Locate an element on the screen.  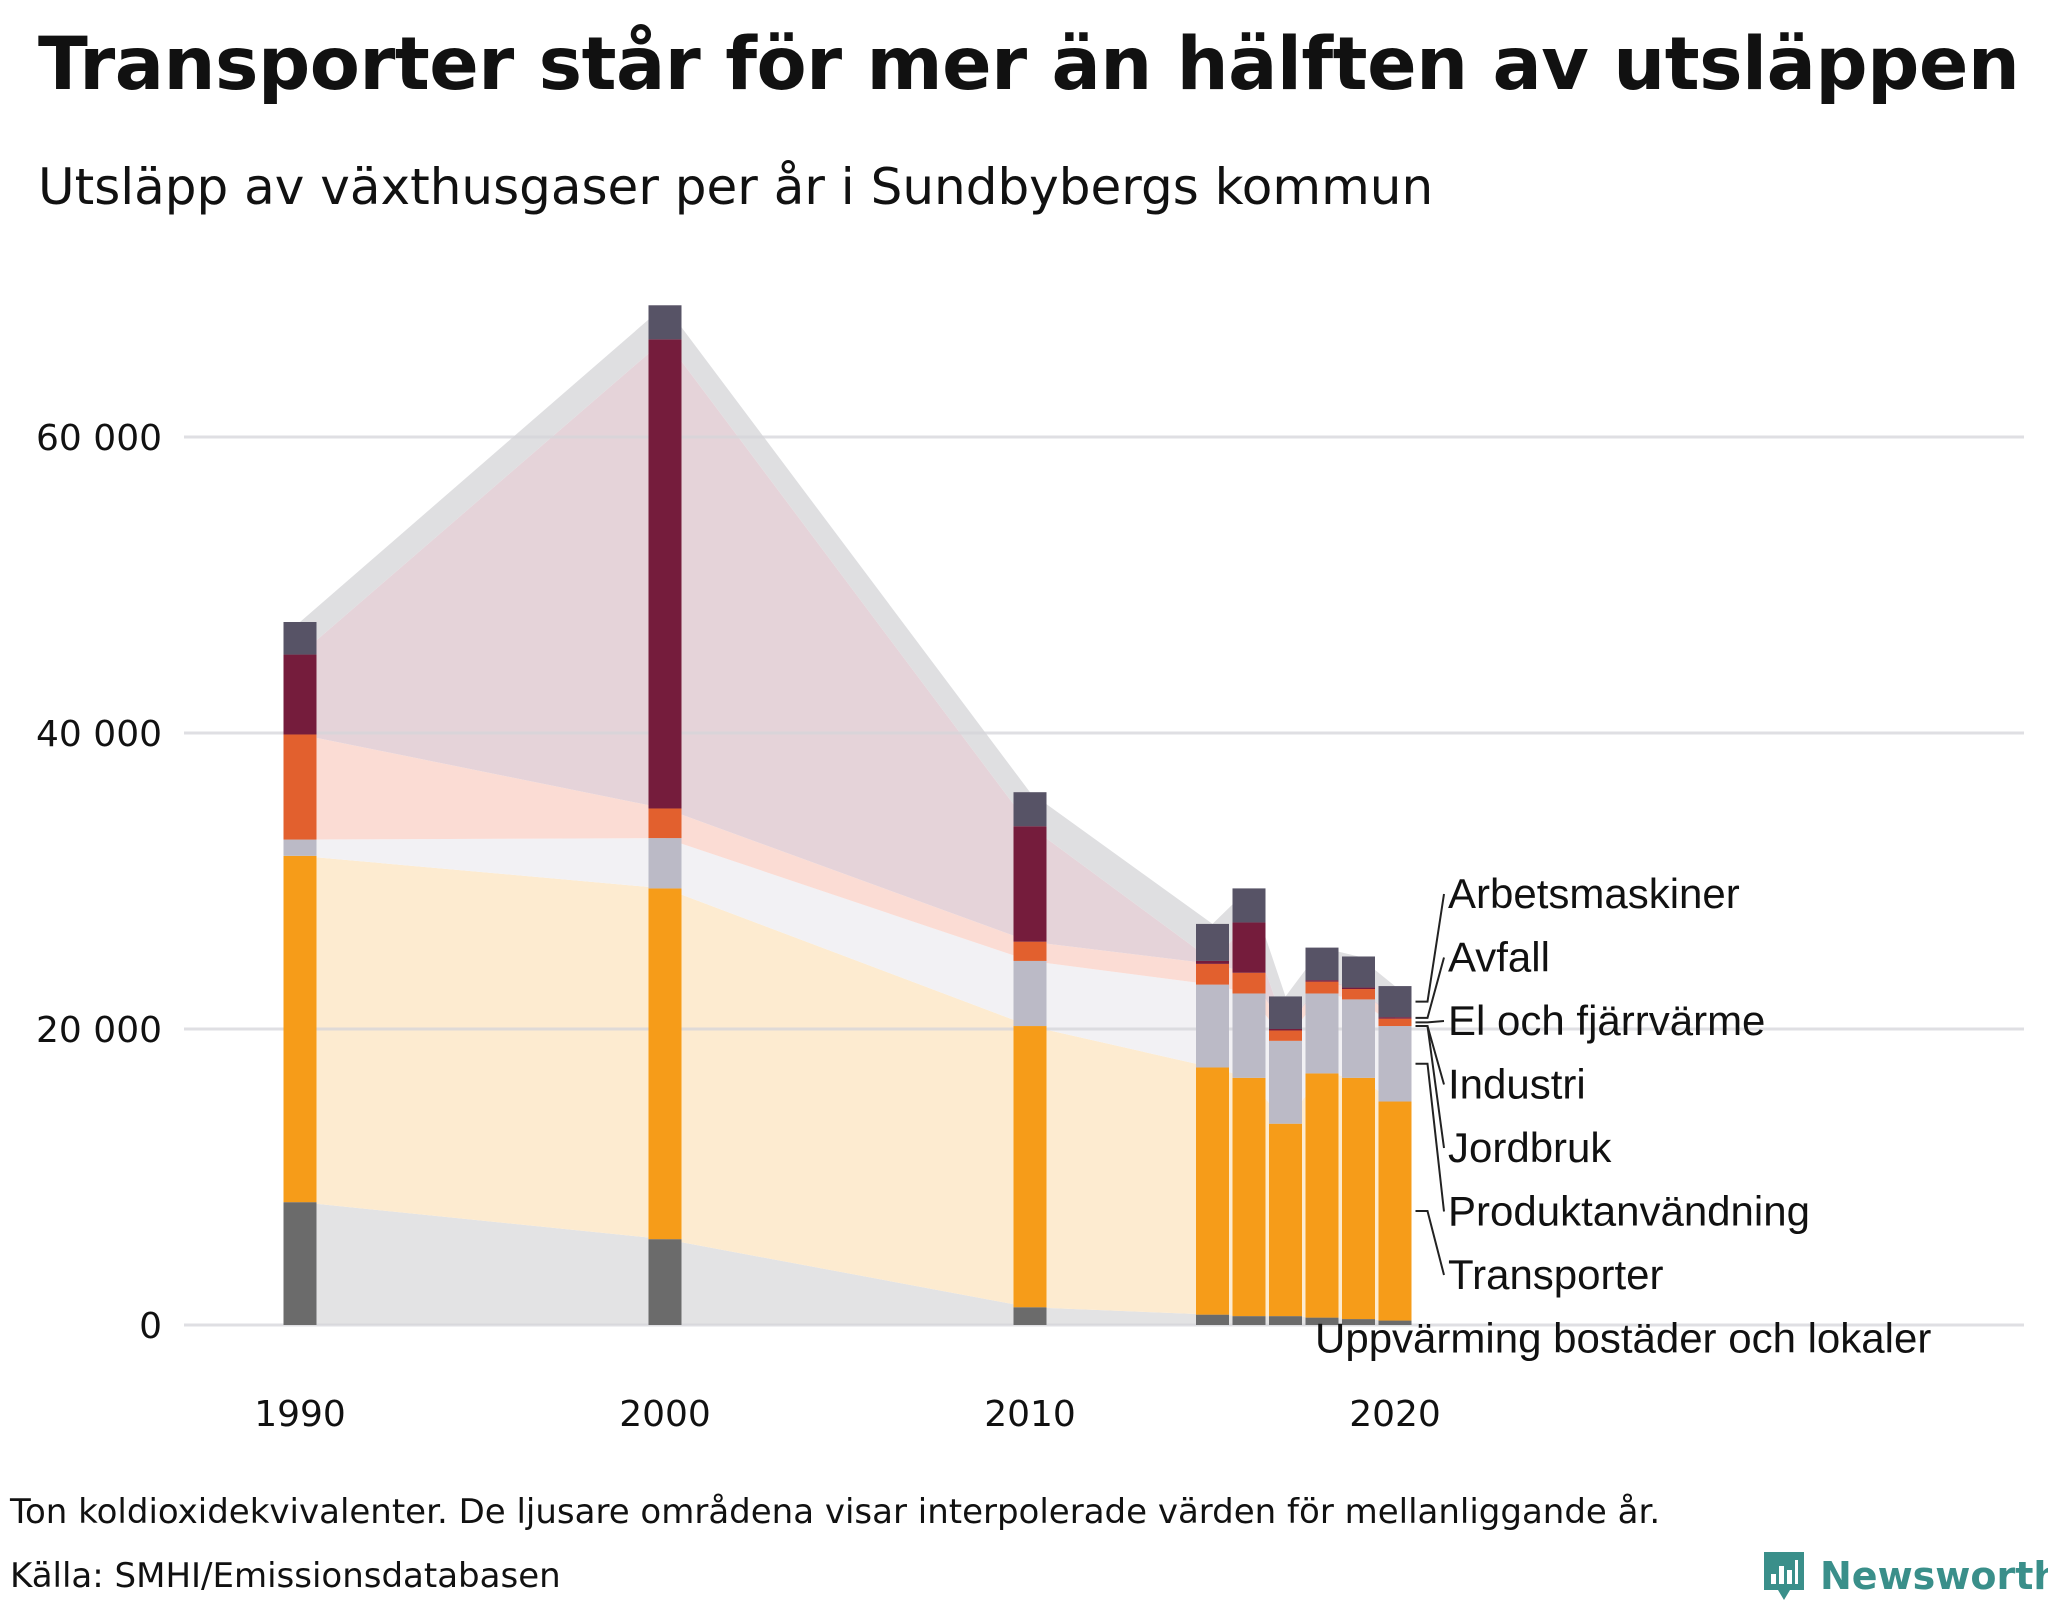
x-tick-label: 2010 is located at coordinates (1030, 1414).